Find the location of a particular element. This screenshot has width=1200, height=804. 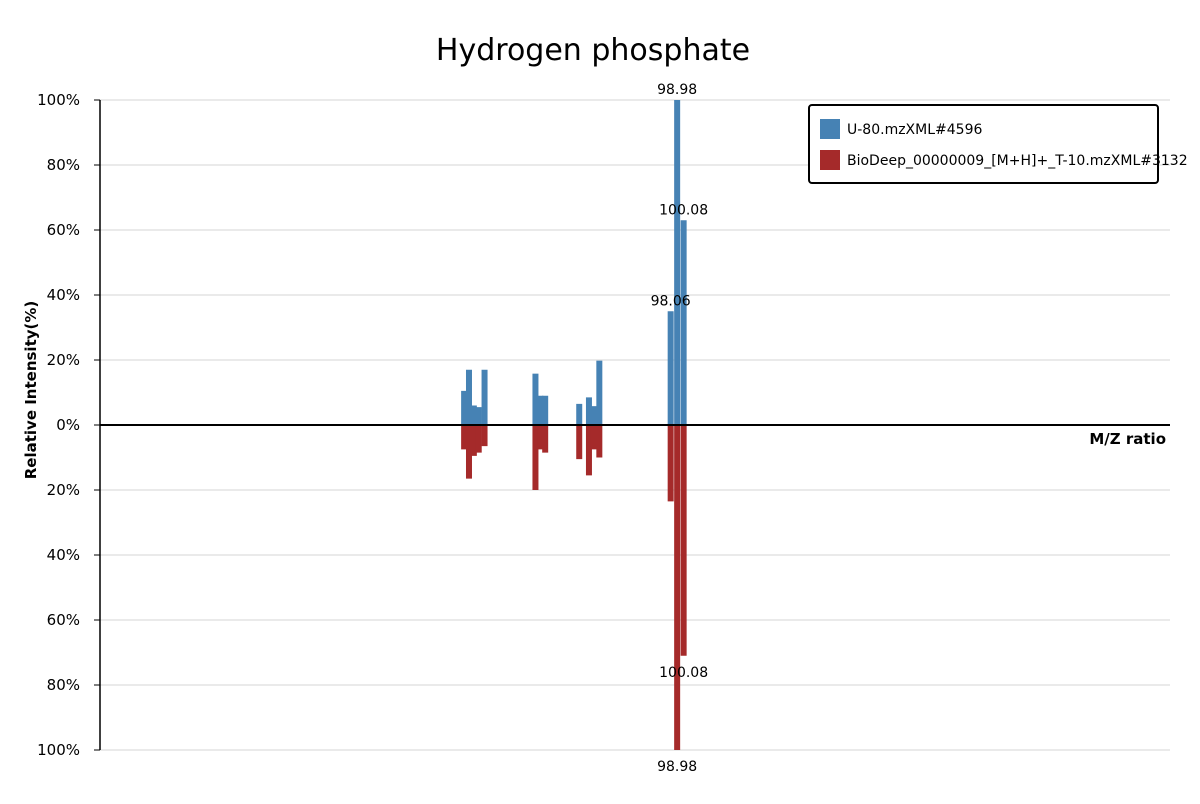

y-tick-label: 0% is located at coordinates (68, 425).